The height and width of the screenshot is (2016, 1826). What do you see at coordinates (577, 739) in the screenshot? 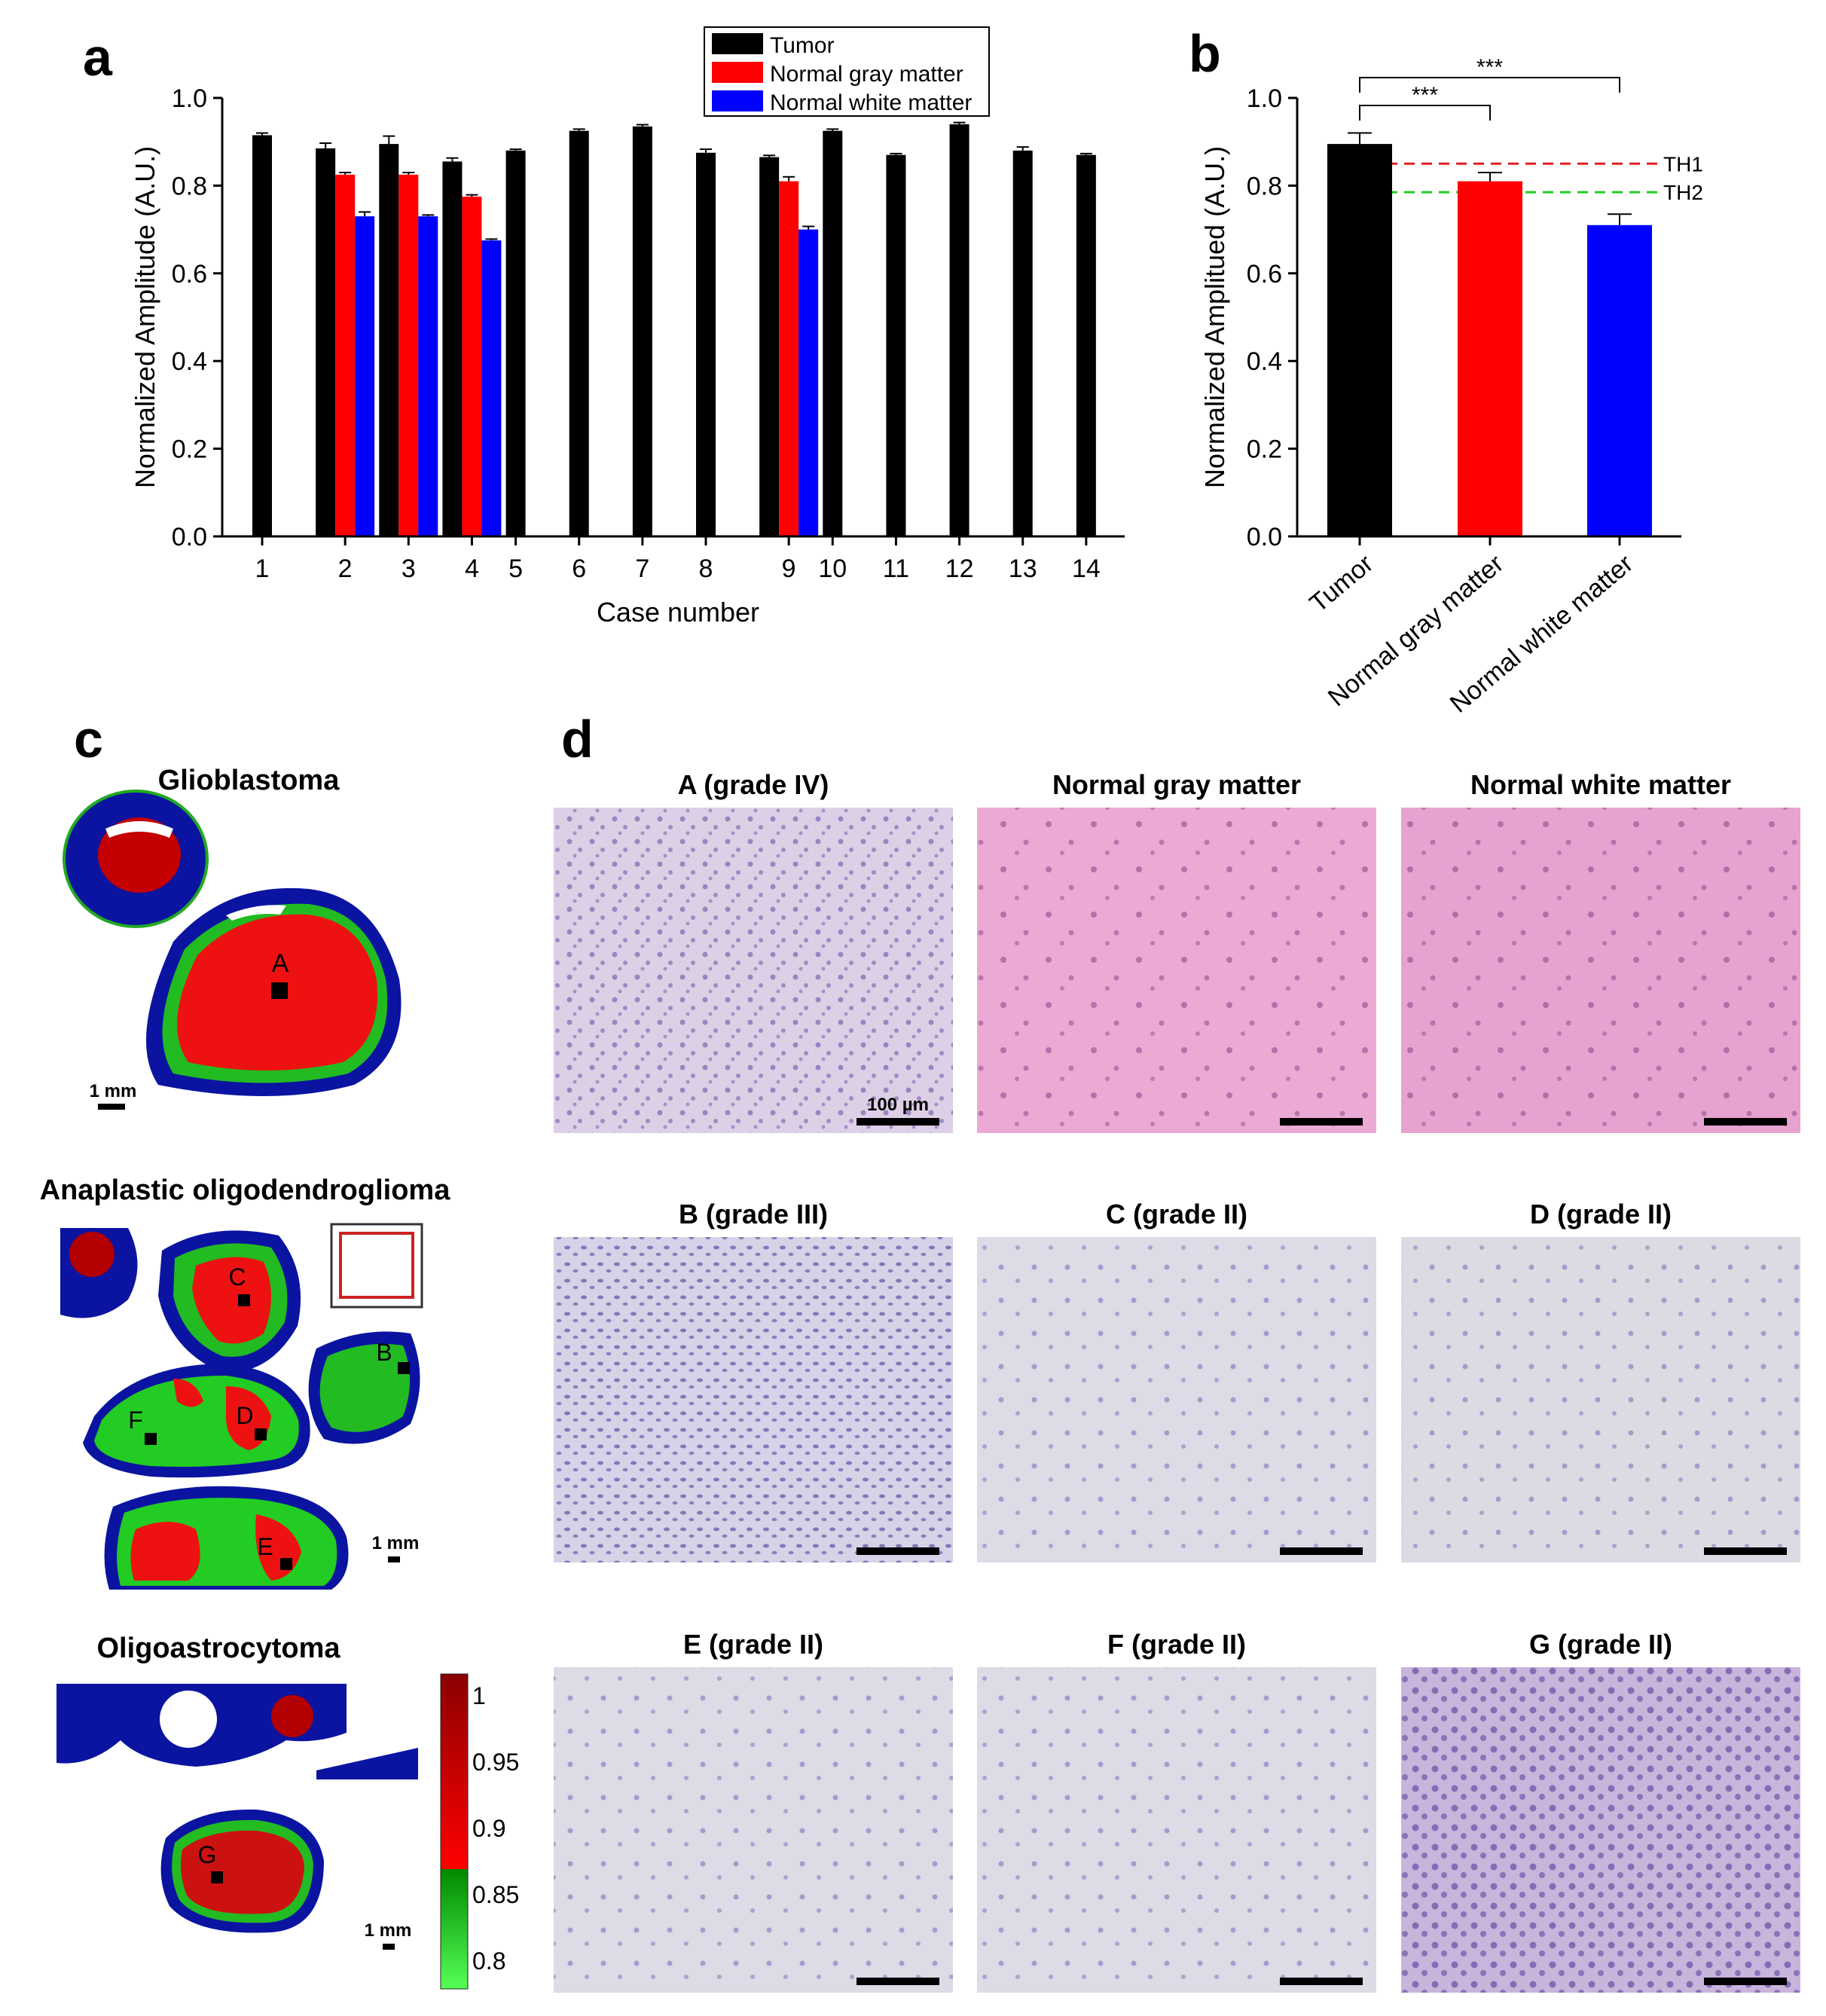
I see `panel-label-d: d` at bounding box center [577, 739].